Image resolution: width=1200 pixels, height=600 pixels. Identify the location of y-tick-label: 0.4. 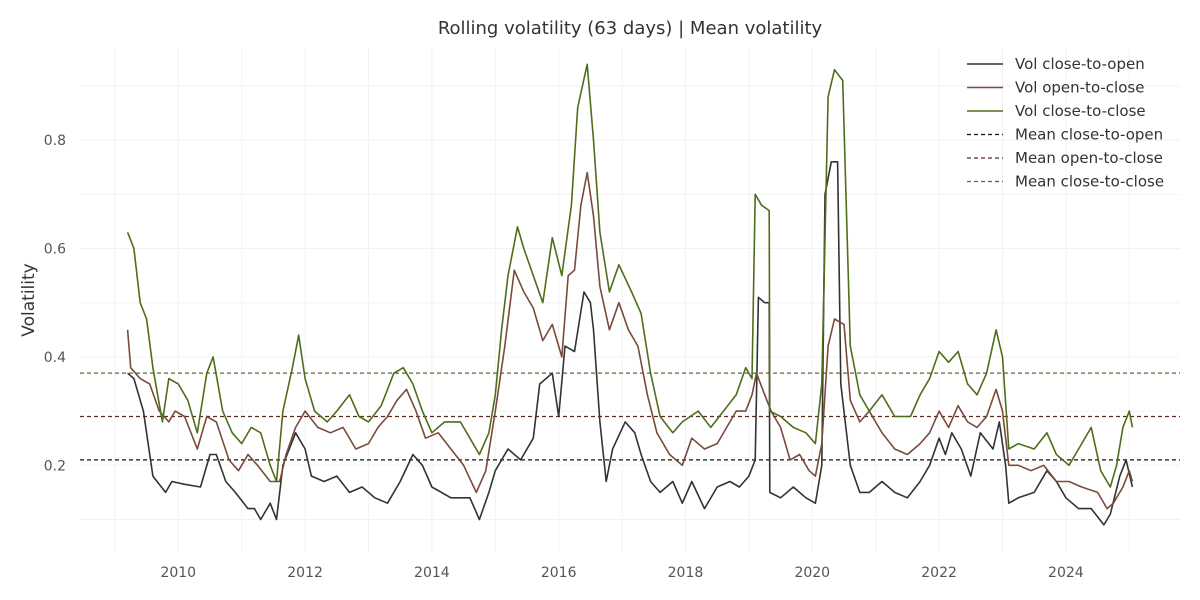
(55, 358).